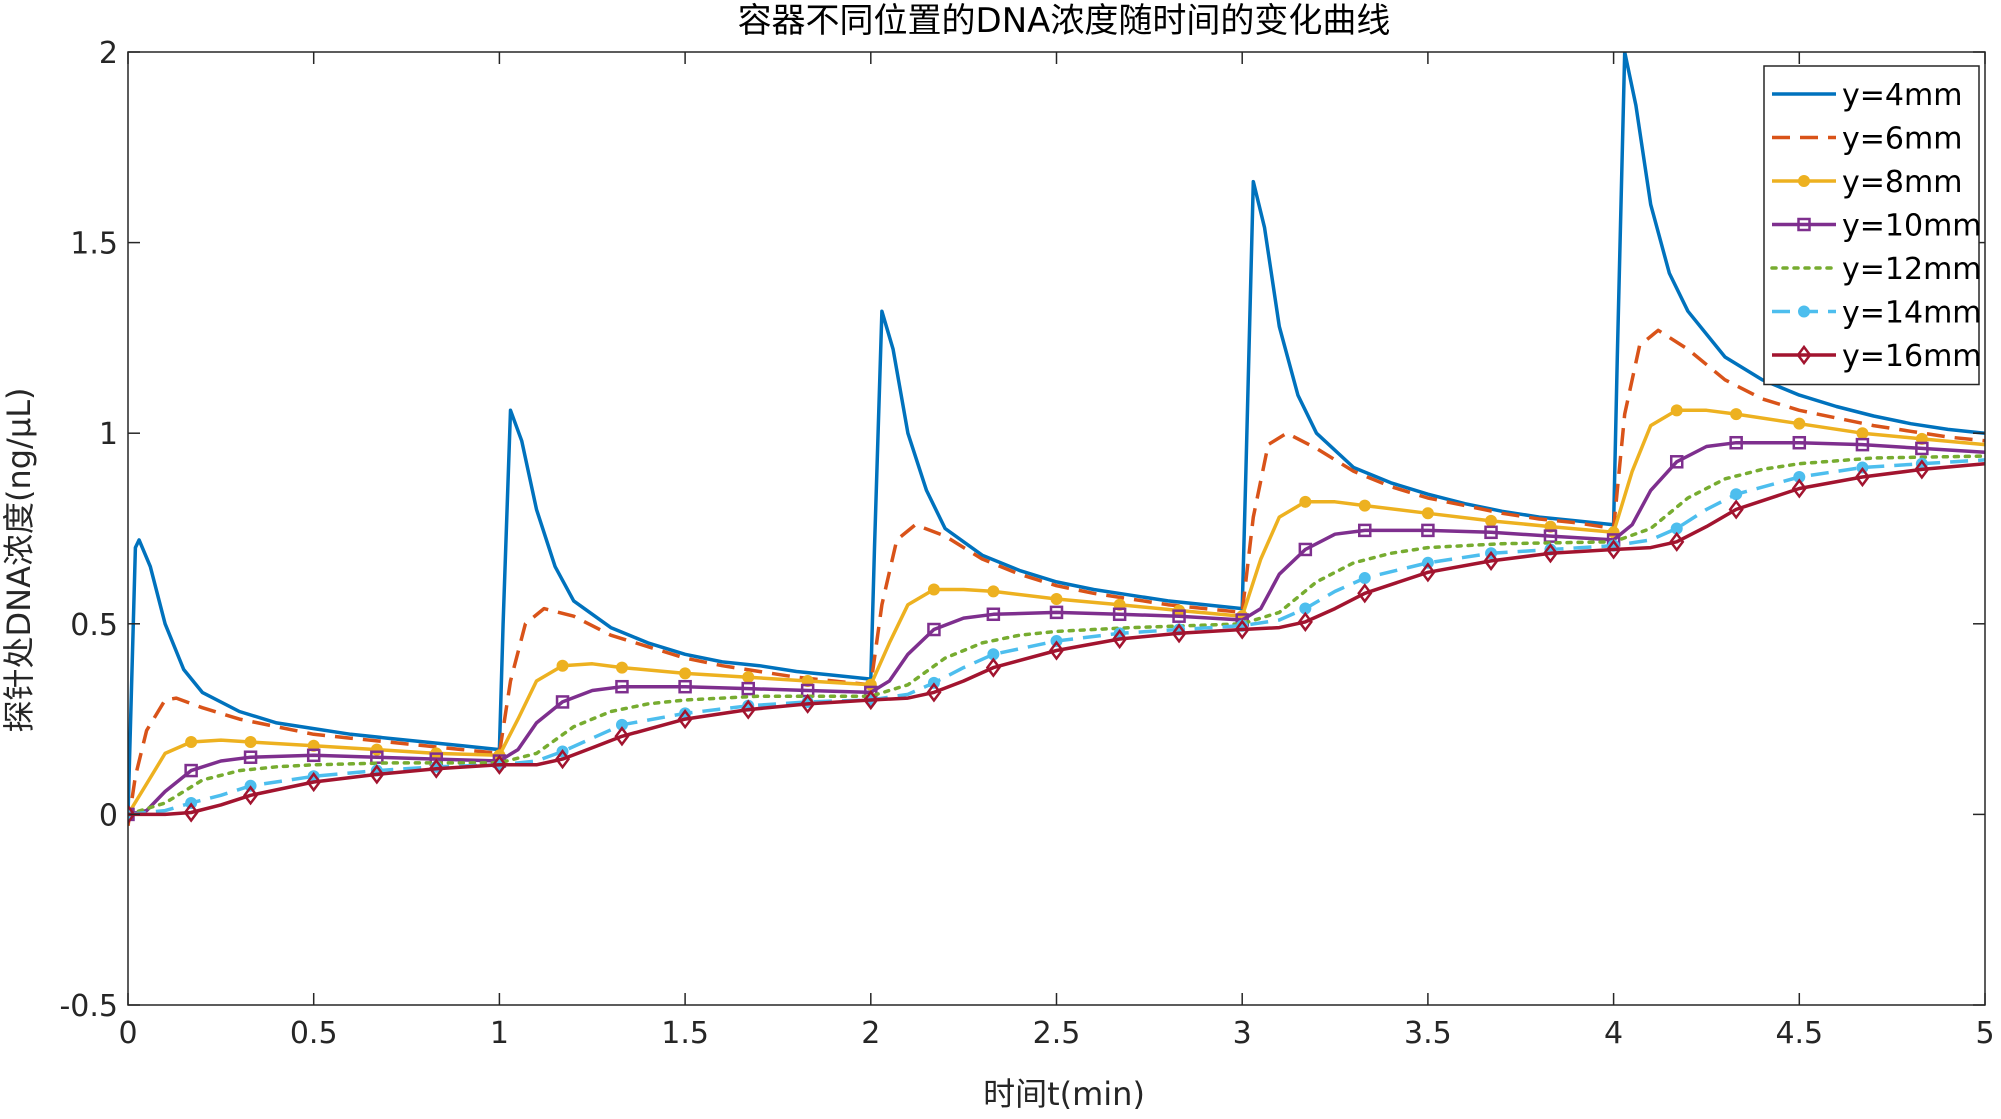 The height and width of the screenshot is (1119, 2001). Describe the element at coordinates (1912, 313) in the screenshot. I see `legend-label: y=14mm` at that location.